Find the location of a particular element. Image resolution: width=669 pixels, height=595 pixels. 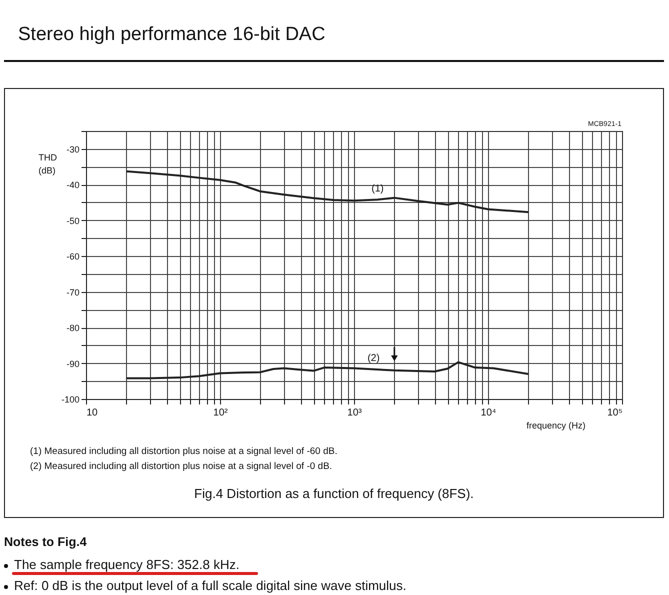

x-tick-label: 10³ is located at coordinates (354, 413).